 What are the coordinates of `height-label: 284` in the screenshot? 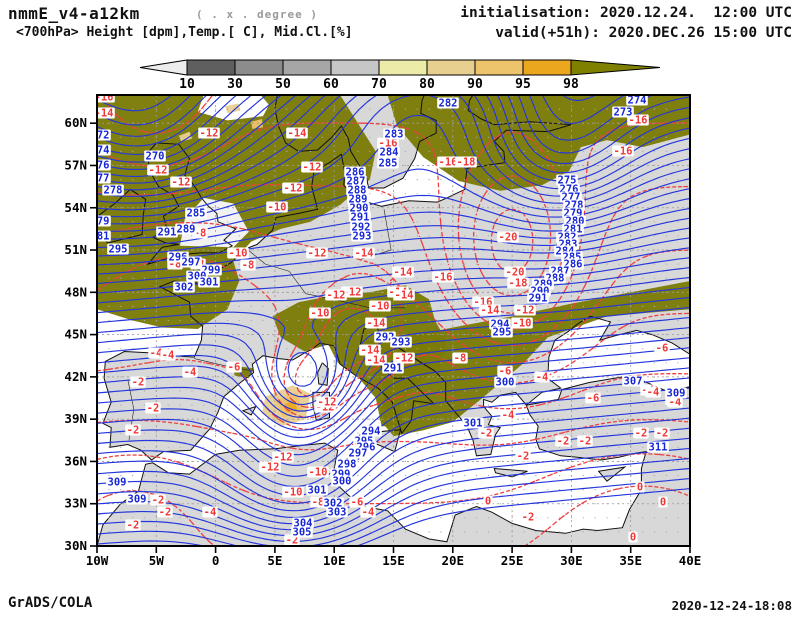 It's located at (389, 153).